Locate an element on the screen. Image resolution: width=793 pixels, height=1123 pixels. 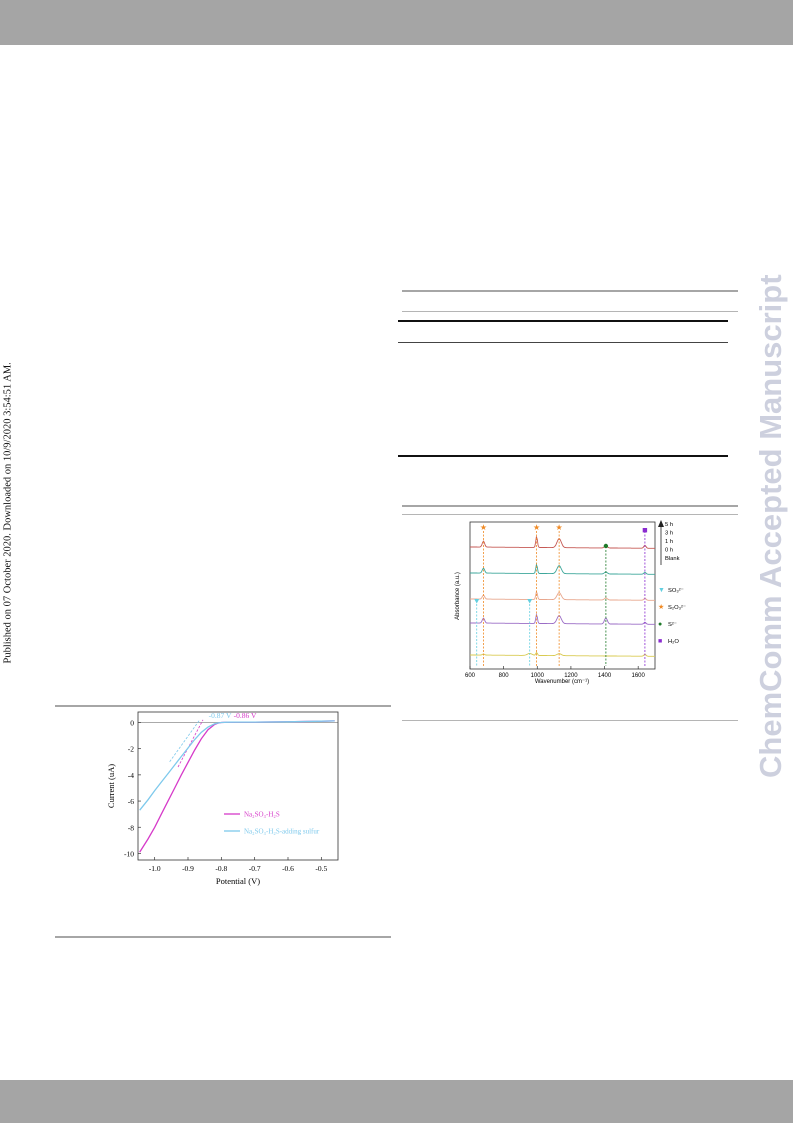
figure-ir-bottom-rule is located at coordinates (570, 720).